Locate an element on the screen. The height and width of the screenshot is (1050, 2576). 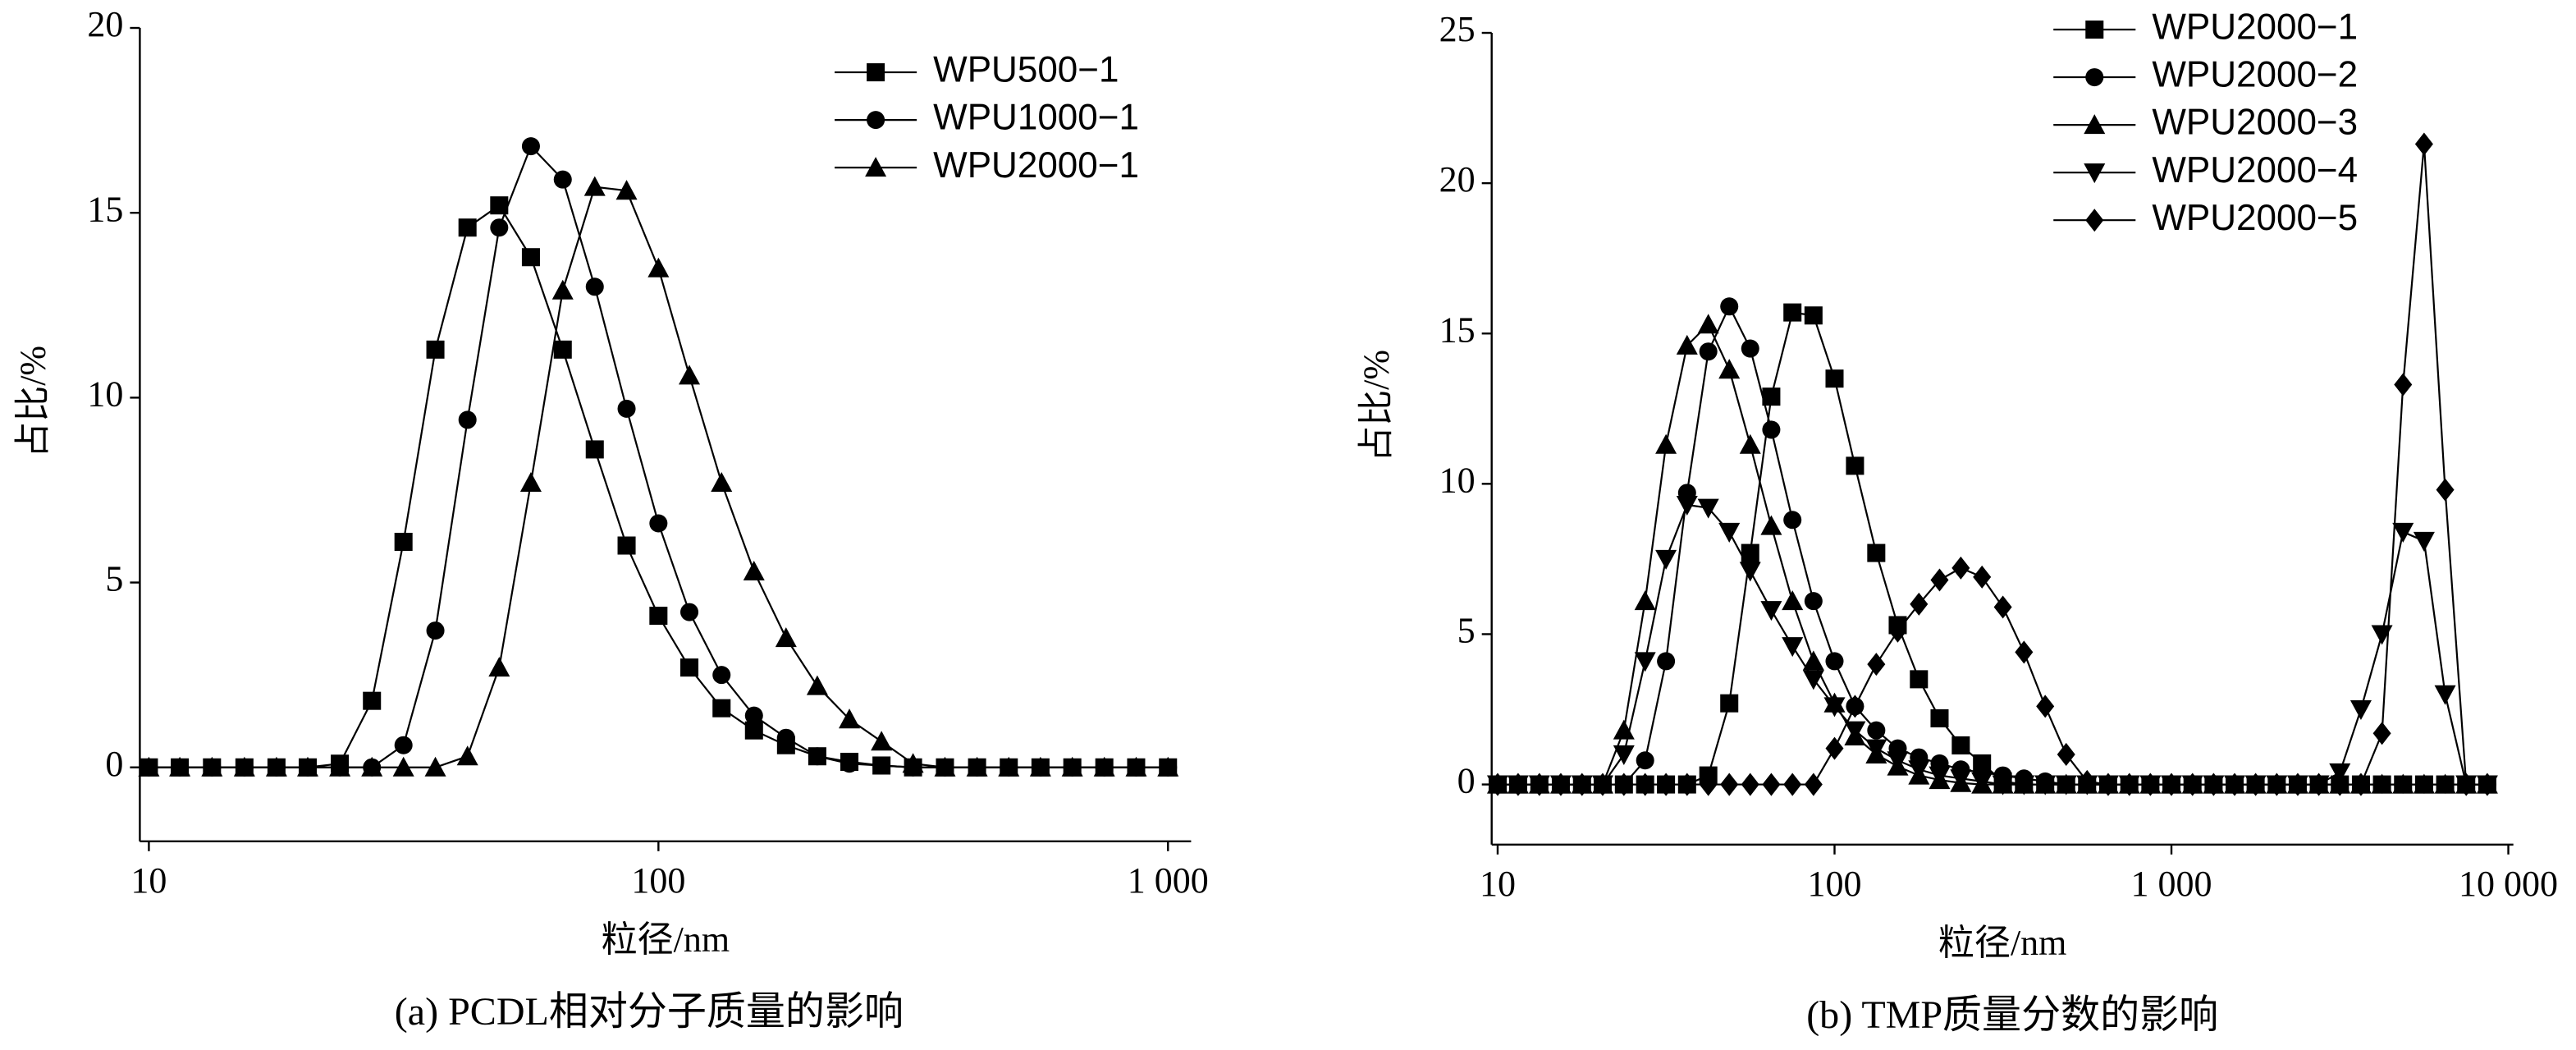
y-tick-label: 20 is located at coordinates (1457, 179).